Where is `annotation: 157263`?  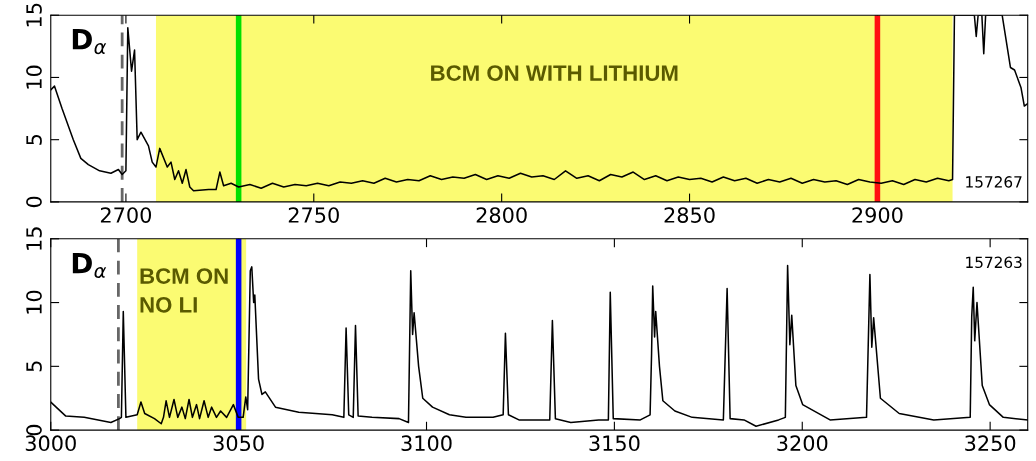 annotation: 157263 is located at coordinates (994, 262).